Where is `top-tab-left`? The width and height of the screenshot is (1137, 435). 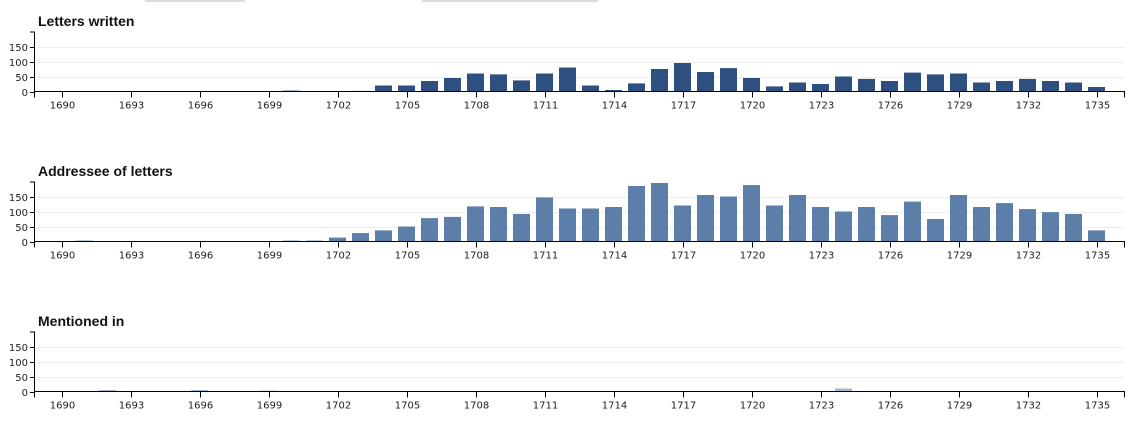 top-tab-left is located at coordinates (195, 1).